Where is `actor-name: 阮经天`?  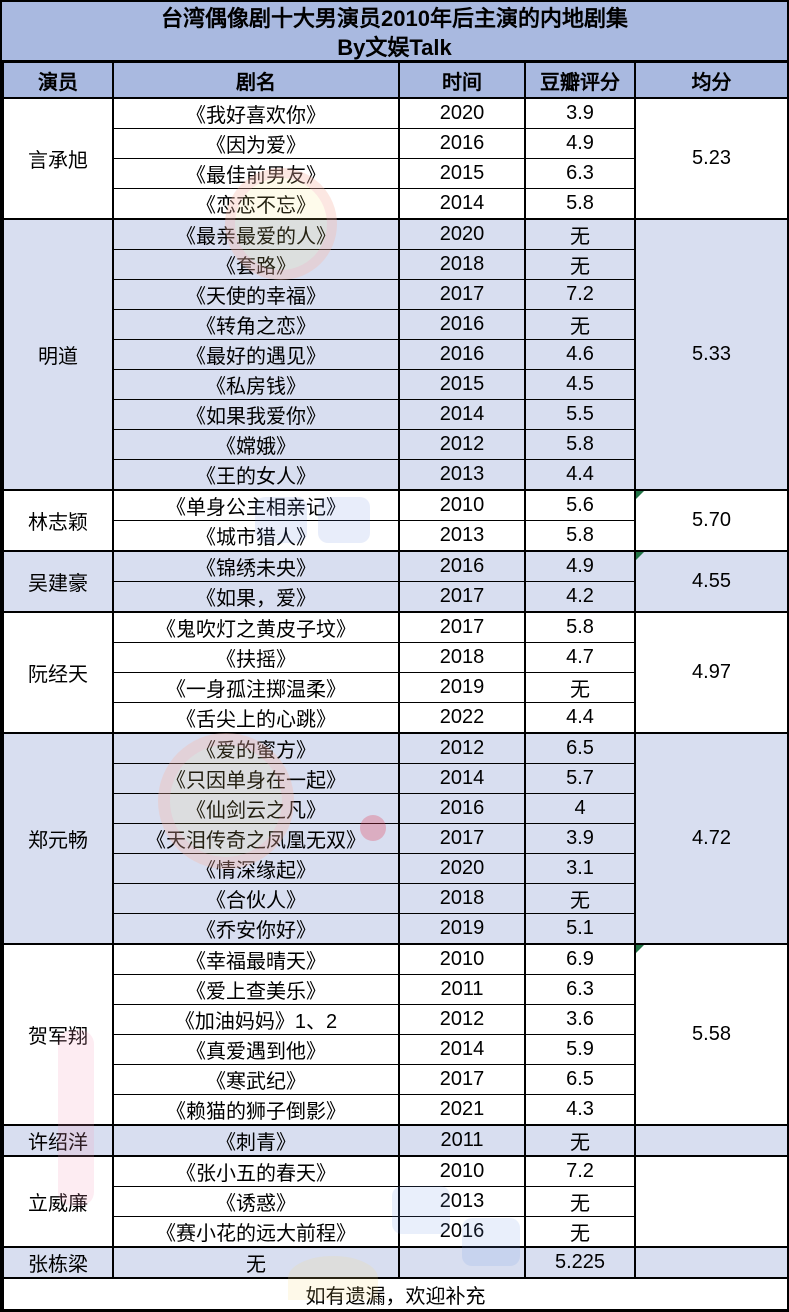 actor-name: 阮经天 is located at coordinates (58, 672).